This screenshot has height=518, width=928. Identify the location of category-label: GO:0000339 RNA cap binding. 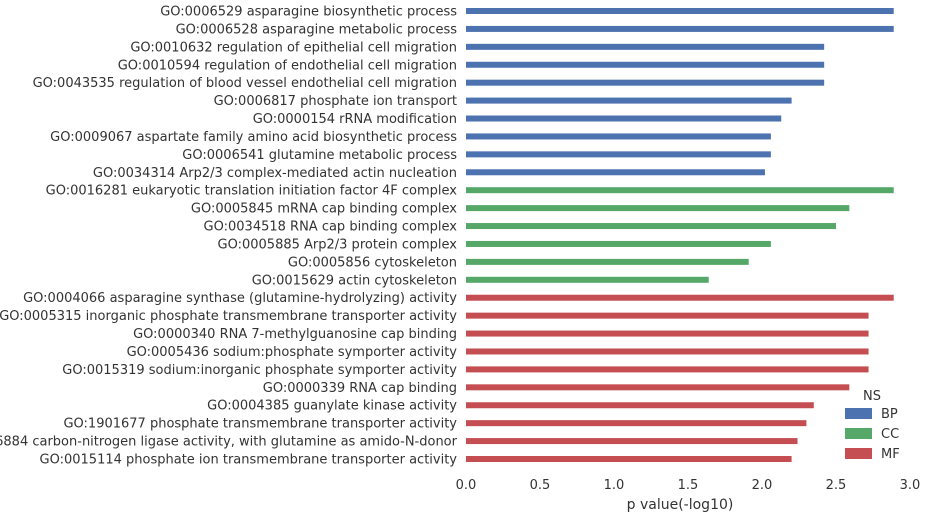
(360, 388).